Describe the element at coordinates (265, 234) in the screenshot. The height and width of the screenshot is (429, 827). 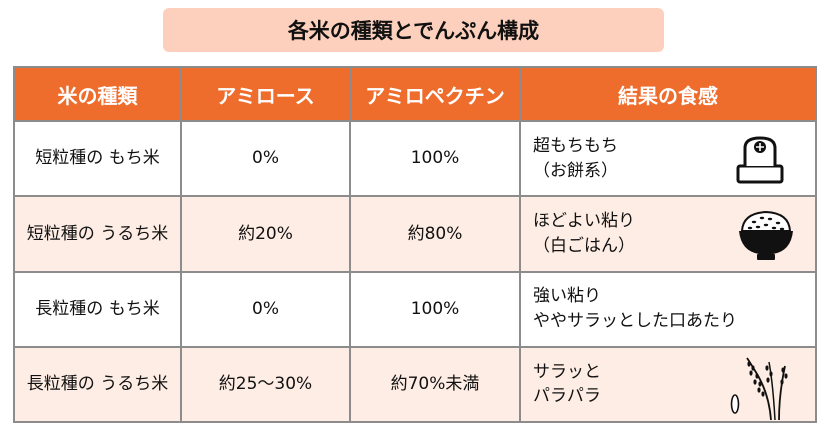
I see `amylose-cell: 約20%` at that location.